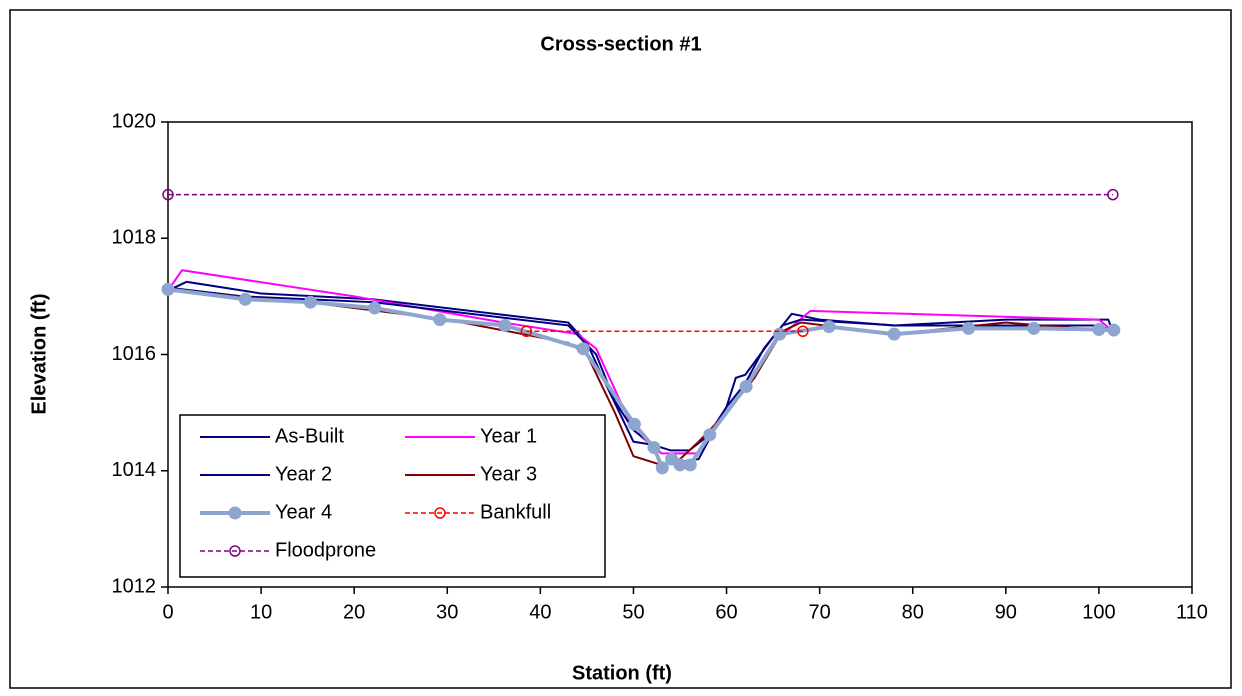 The width and height of the screenshot is (1242, 696). What do you see at coordinates (633, 612) in the screenshot?
I see `x-tick-label: 50` at bounding box center [633, 612].